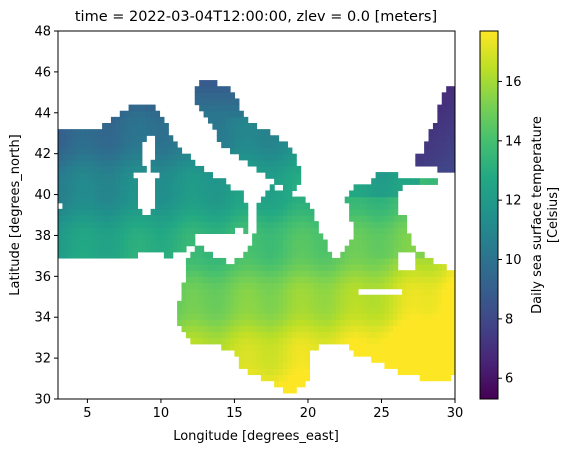  What do you see at coordinates (455, 413) in the screenshot?
I see `x-tick-label: 30` at bounding box center [455, 413].